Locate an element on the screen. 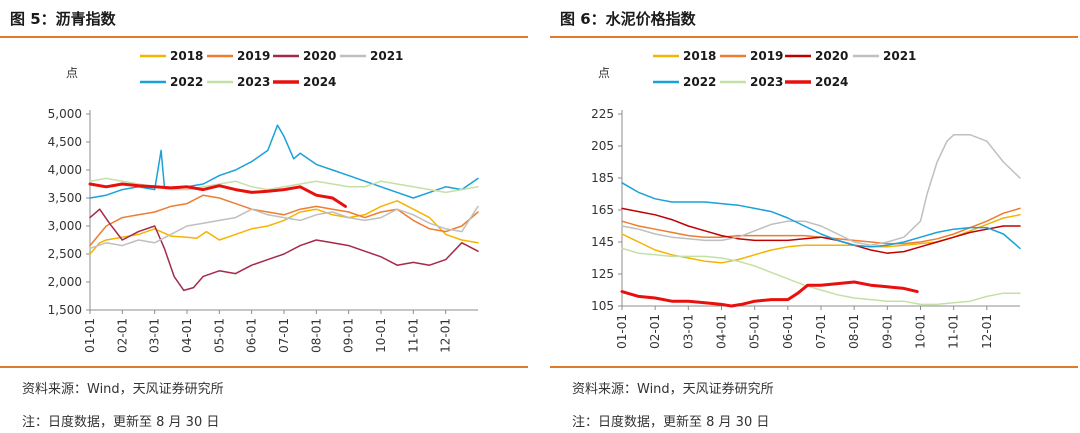 The image size is (1080, 433). y-tick-label: 3,500 is located at coordinates (65, 198).